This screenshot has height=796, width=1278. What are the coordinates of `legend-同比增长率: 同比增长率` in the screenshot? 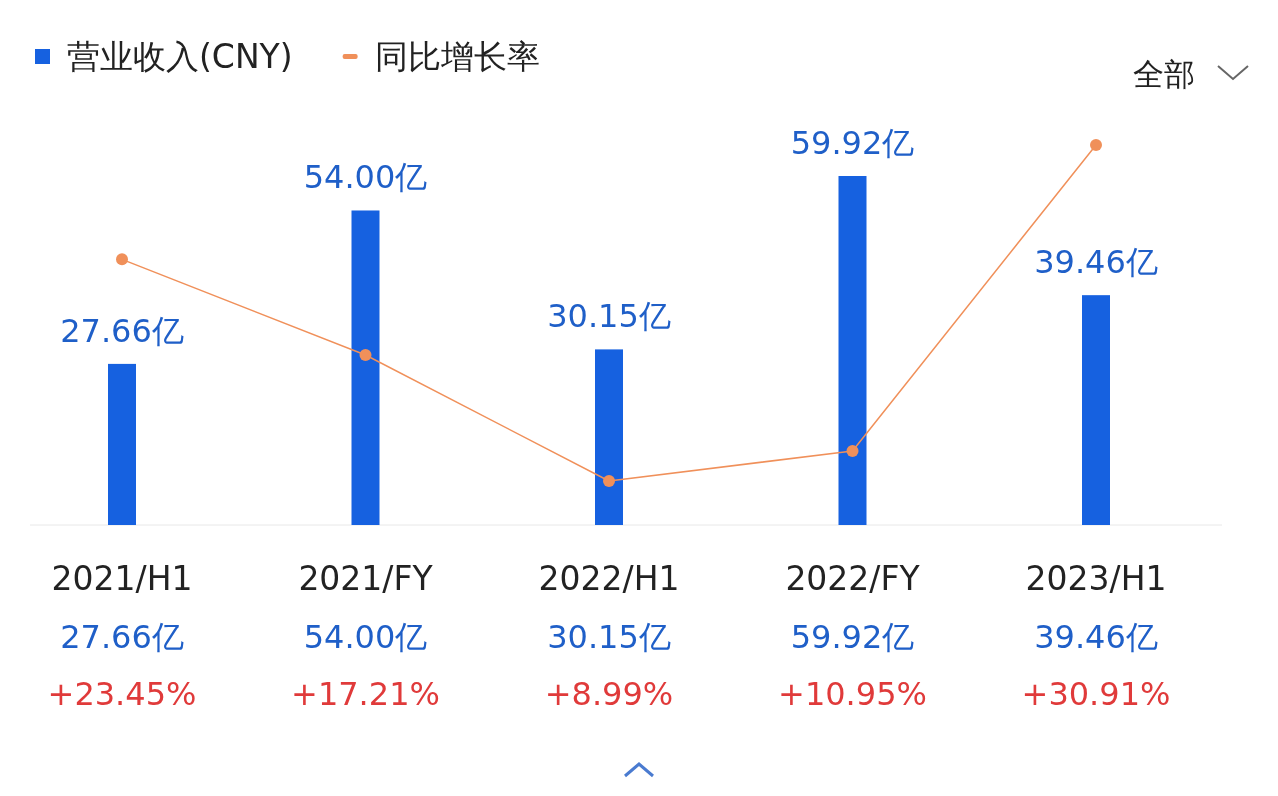 It's located at (441, 56).